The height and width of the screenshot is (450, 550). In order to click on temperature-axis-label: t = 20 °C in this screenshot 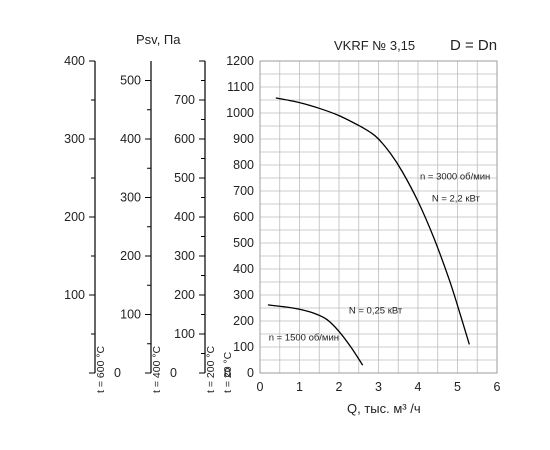, I will do `click(228, 372)`.